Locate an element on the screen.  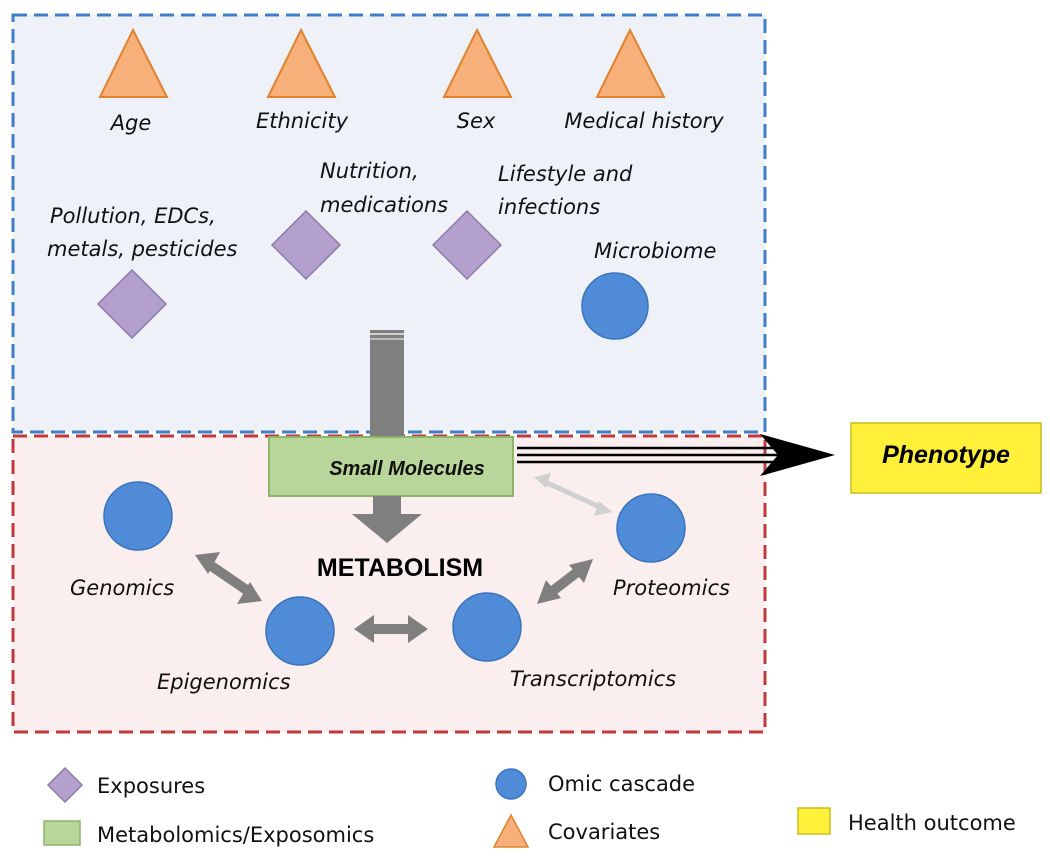
exposure-diamond-lifestyle is located at coordinates (467, 245).